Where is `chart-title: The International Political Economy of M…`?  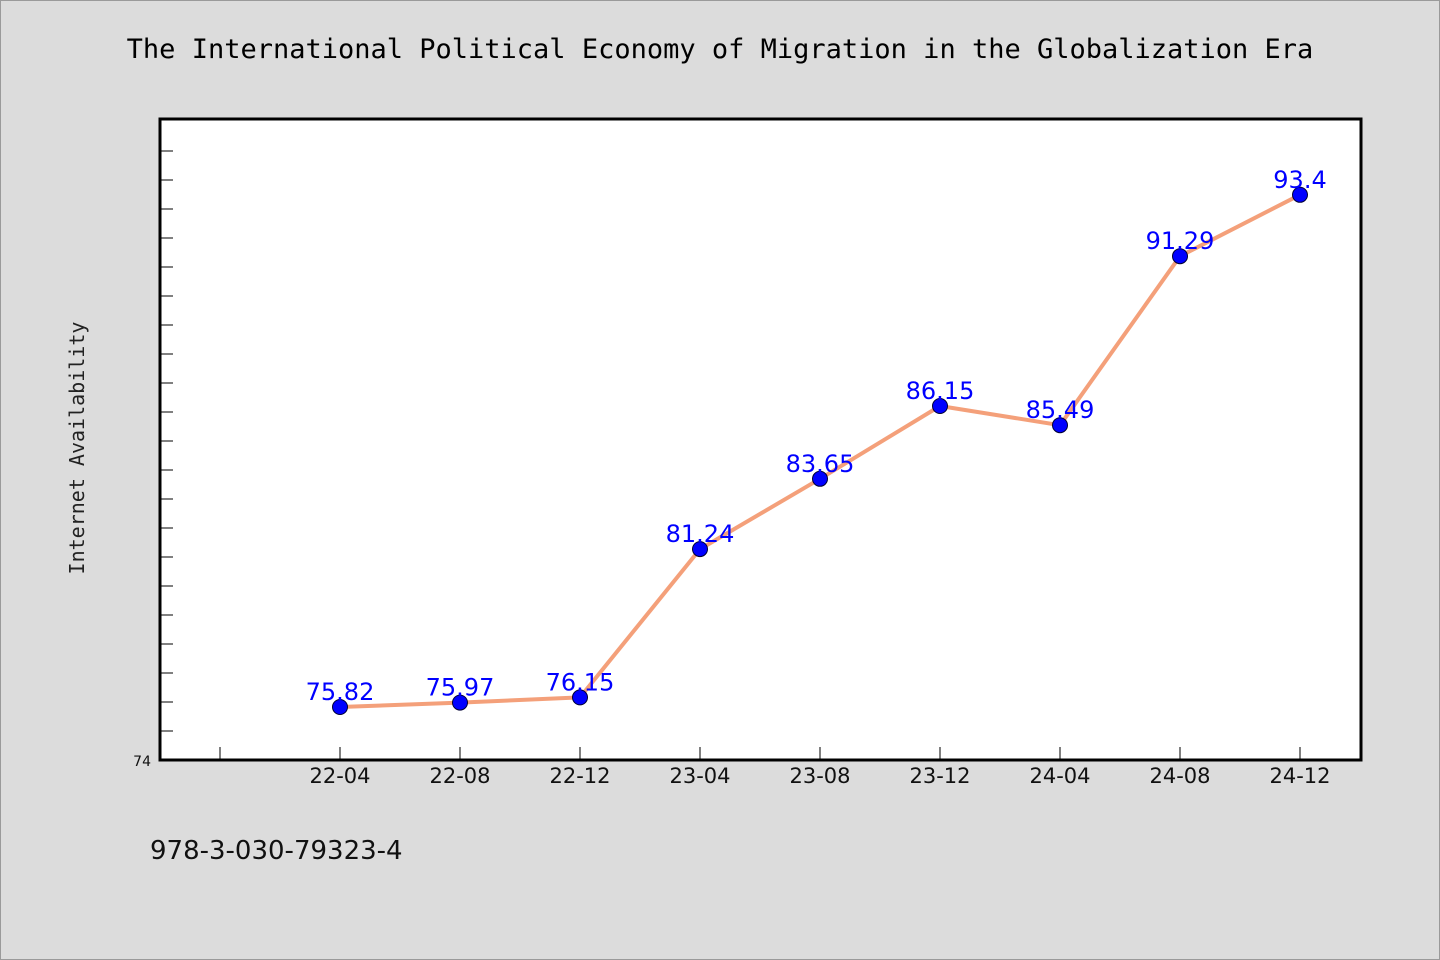
chart-title: The International Political Economy of M… is located at coordinates (720, 49).